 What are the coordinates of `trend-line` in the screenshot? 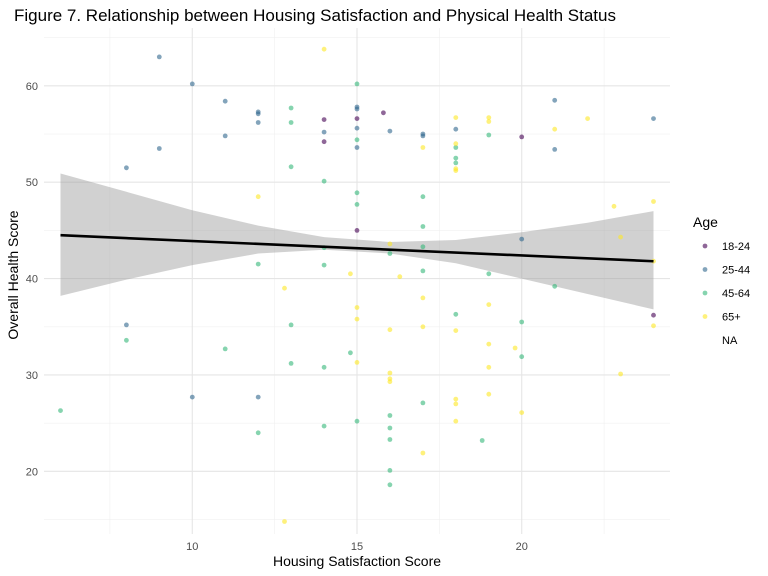 It's located at (357, 248).